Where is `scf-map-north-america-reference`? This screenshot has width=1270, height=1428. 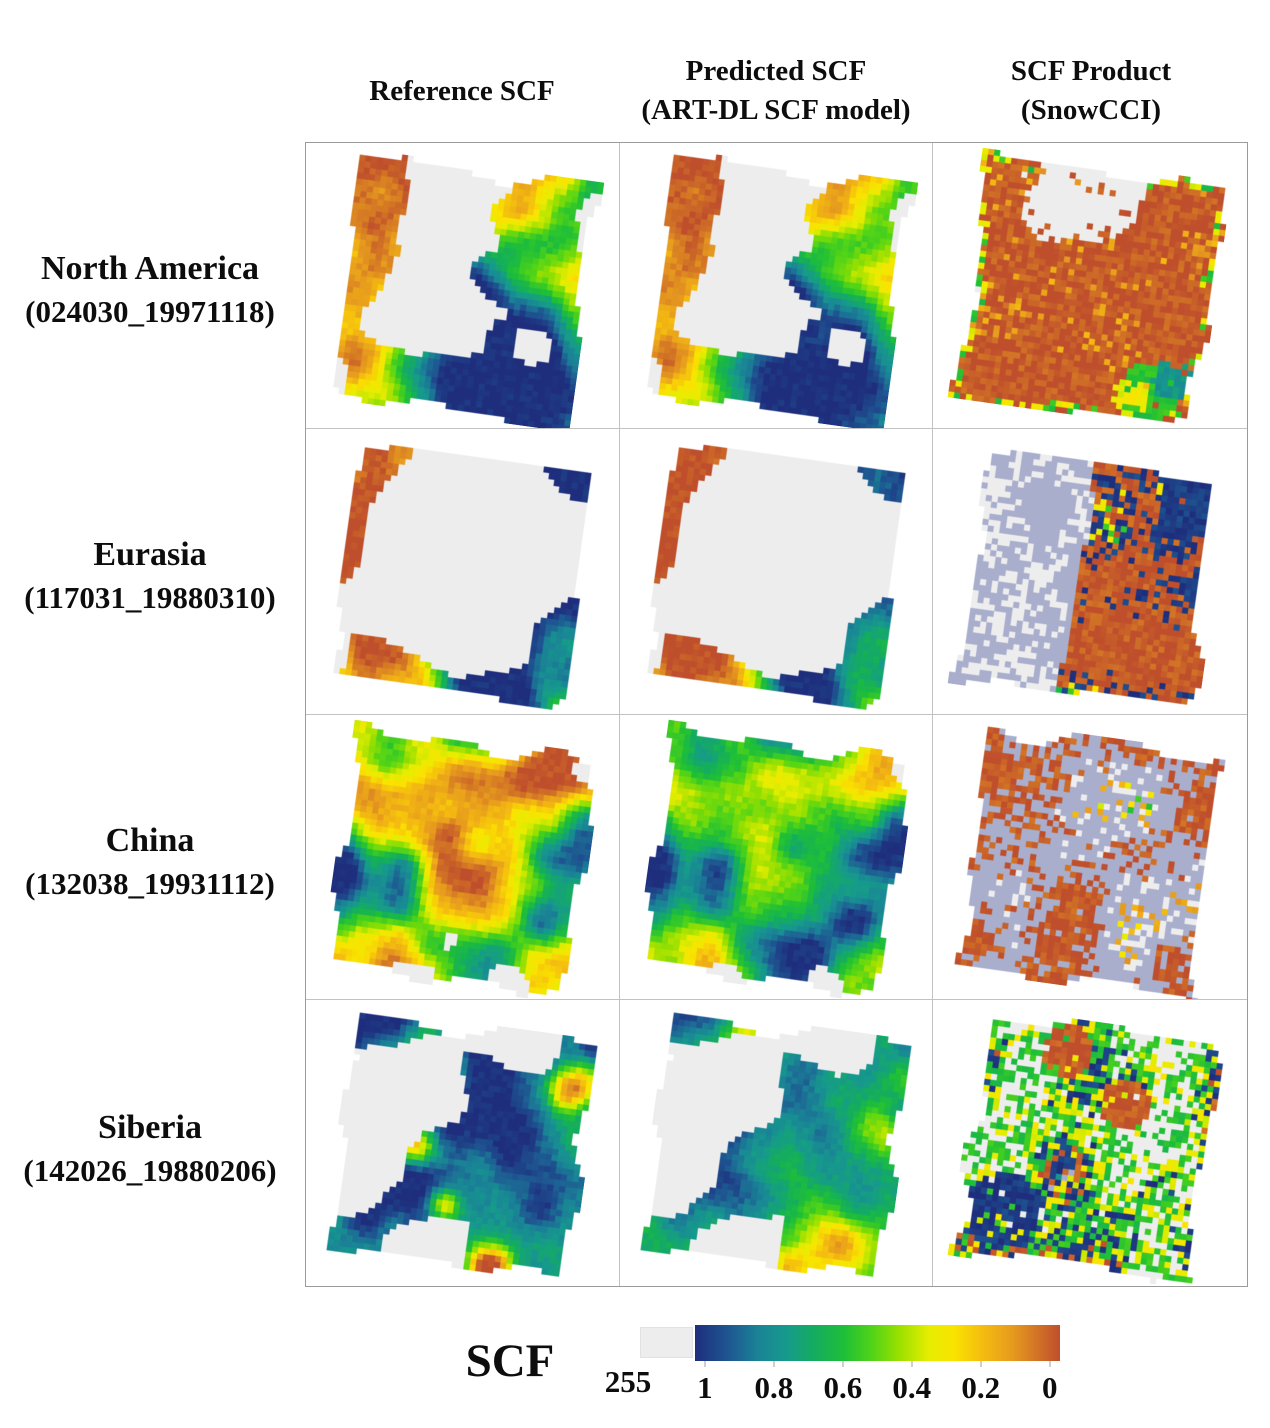
scf-map-north-america-reference is located at coordinates (462, 288).